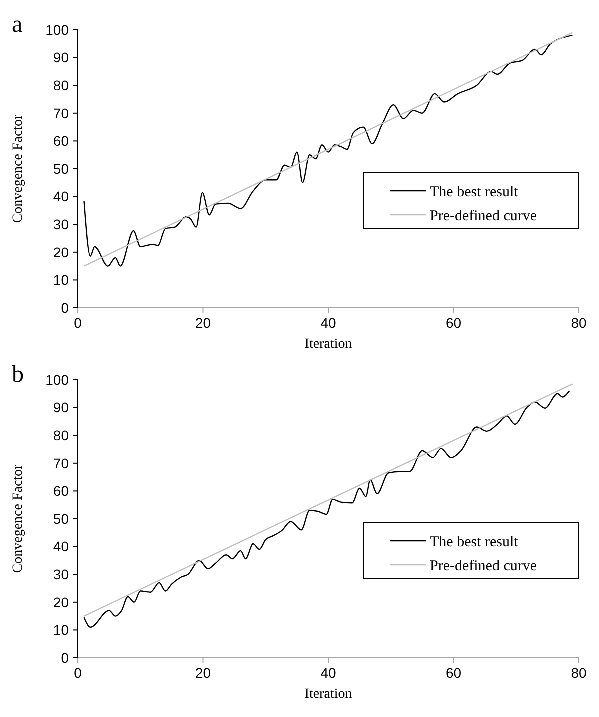 The height and width of the screenshot is (717, 599). Describe the element at coordinates (18, 375) in the screenshot. I see `chart-title: b` at that location.